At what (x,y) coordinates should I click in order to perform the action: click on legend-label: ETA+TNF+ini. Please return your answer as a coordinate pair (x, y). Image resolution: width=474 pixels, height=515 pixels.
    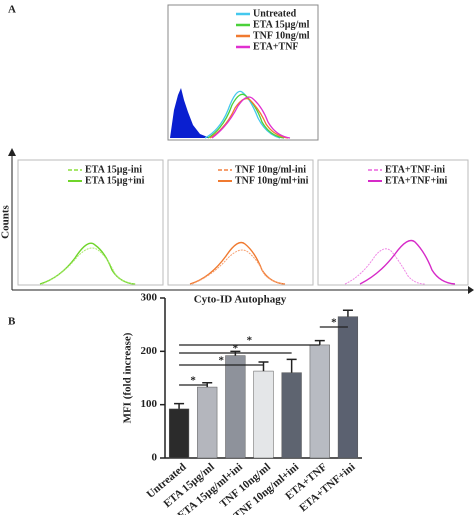
    Looking at the image, I should click on (416, 180).